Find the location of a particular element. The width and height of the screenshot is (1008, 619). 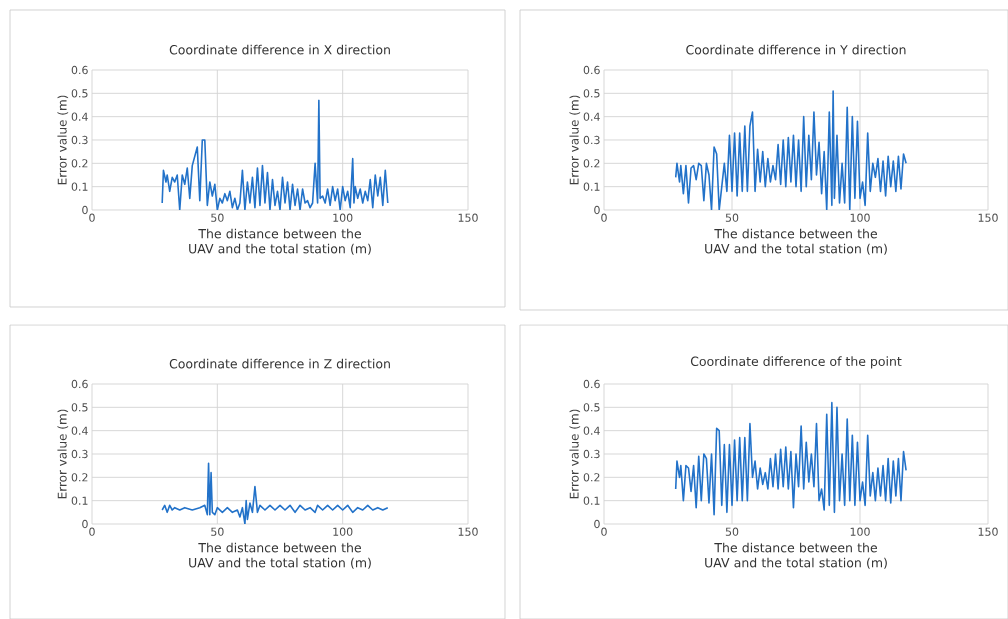

chart-title: Coordinate difference in Z direction is located at coordinates (279, 363).